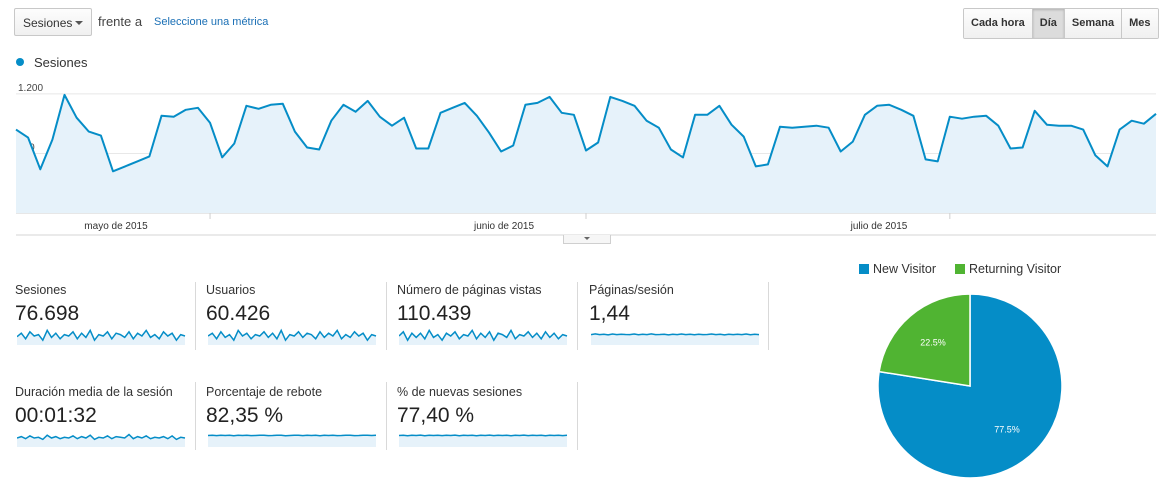 This screenshot has width=1170, height=490. Describe the element at coordinates (30, 88) in the screenshot. I see `y-tick-label: 1.200` at that location.